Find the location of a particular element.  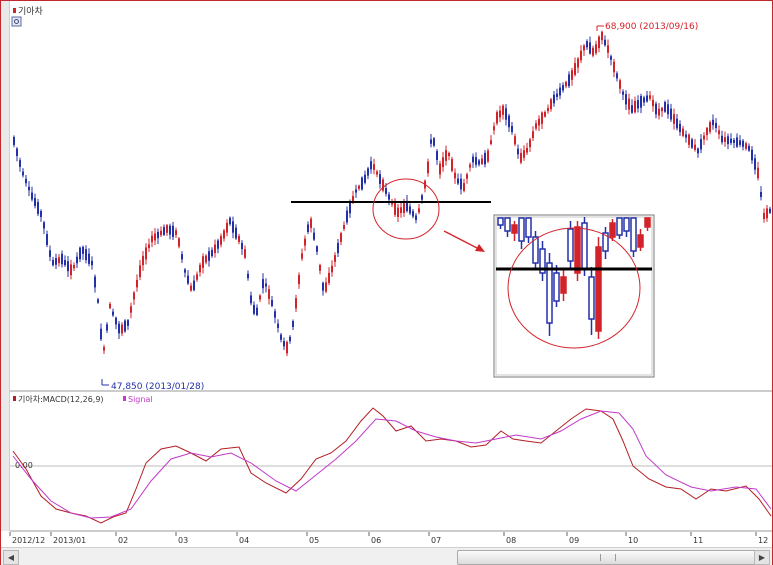

price-title-text: 기아차 is located at coordinates (31, 11).